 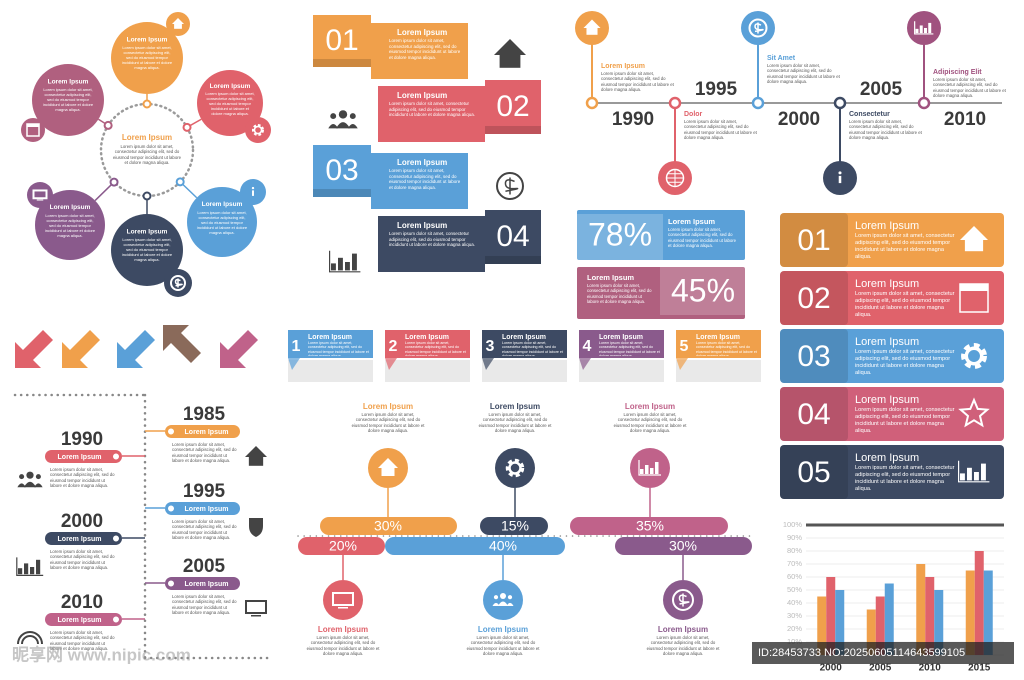 I want to click on bar, so click(x=979, y=603).